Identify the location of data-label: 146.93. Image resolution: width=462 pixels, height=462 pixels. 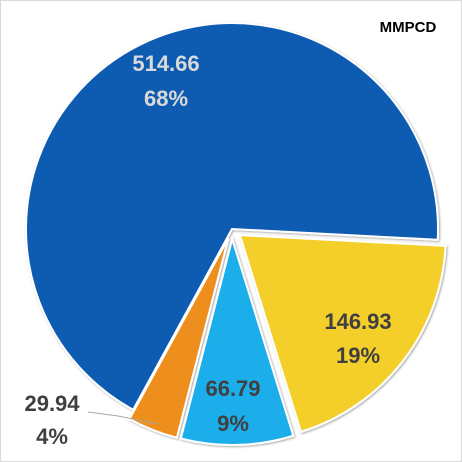
(357, 321).